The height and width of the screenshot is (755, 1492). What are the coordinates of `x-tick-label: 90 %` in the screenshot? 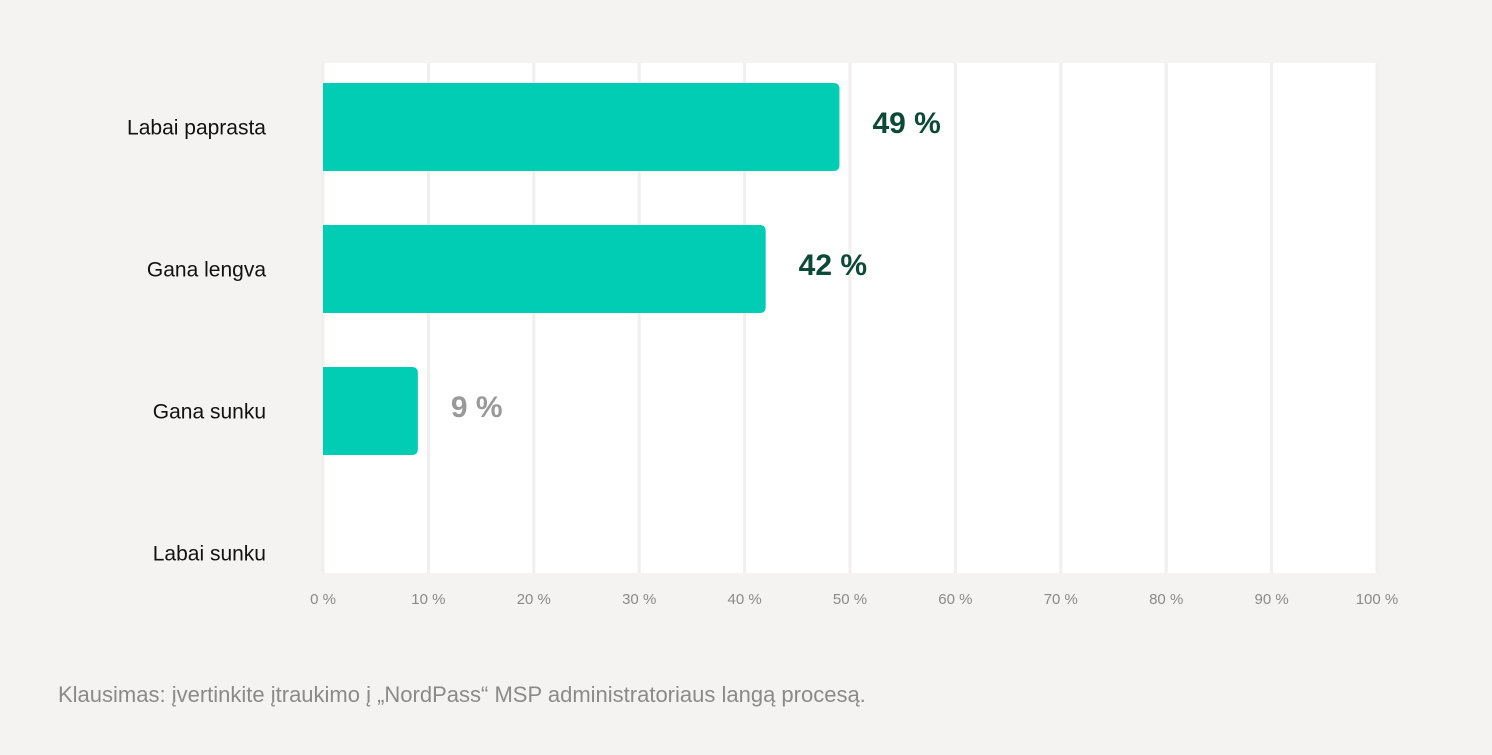 It's located at (1271, 599).